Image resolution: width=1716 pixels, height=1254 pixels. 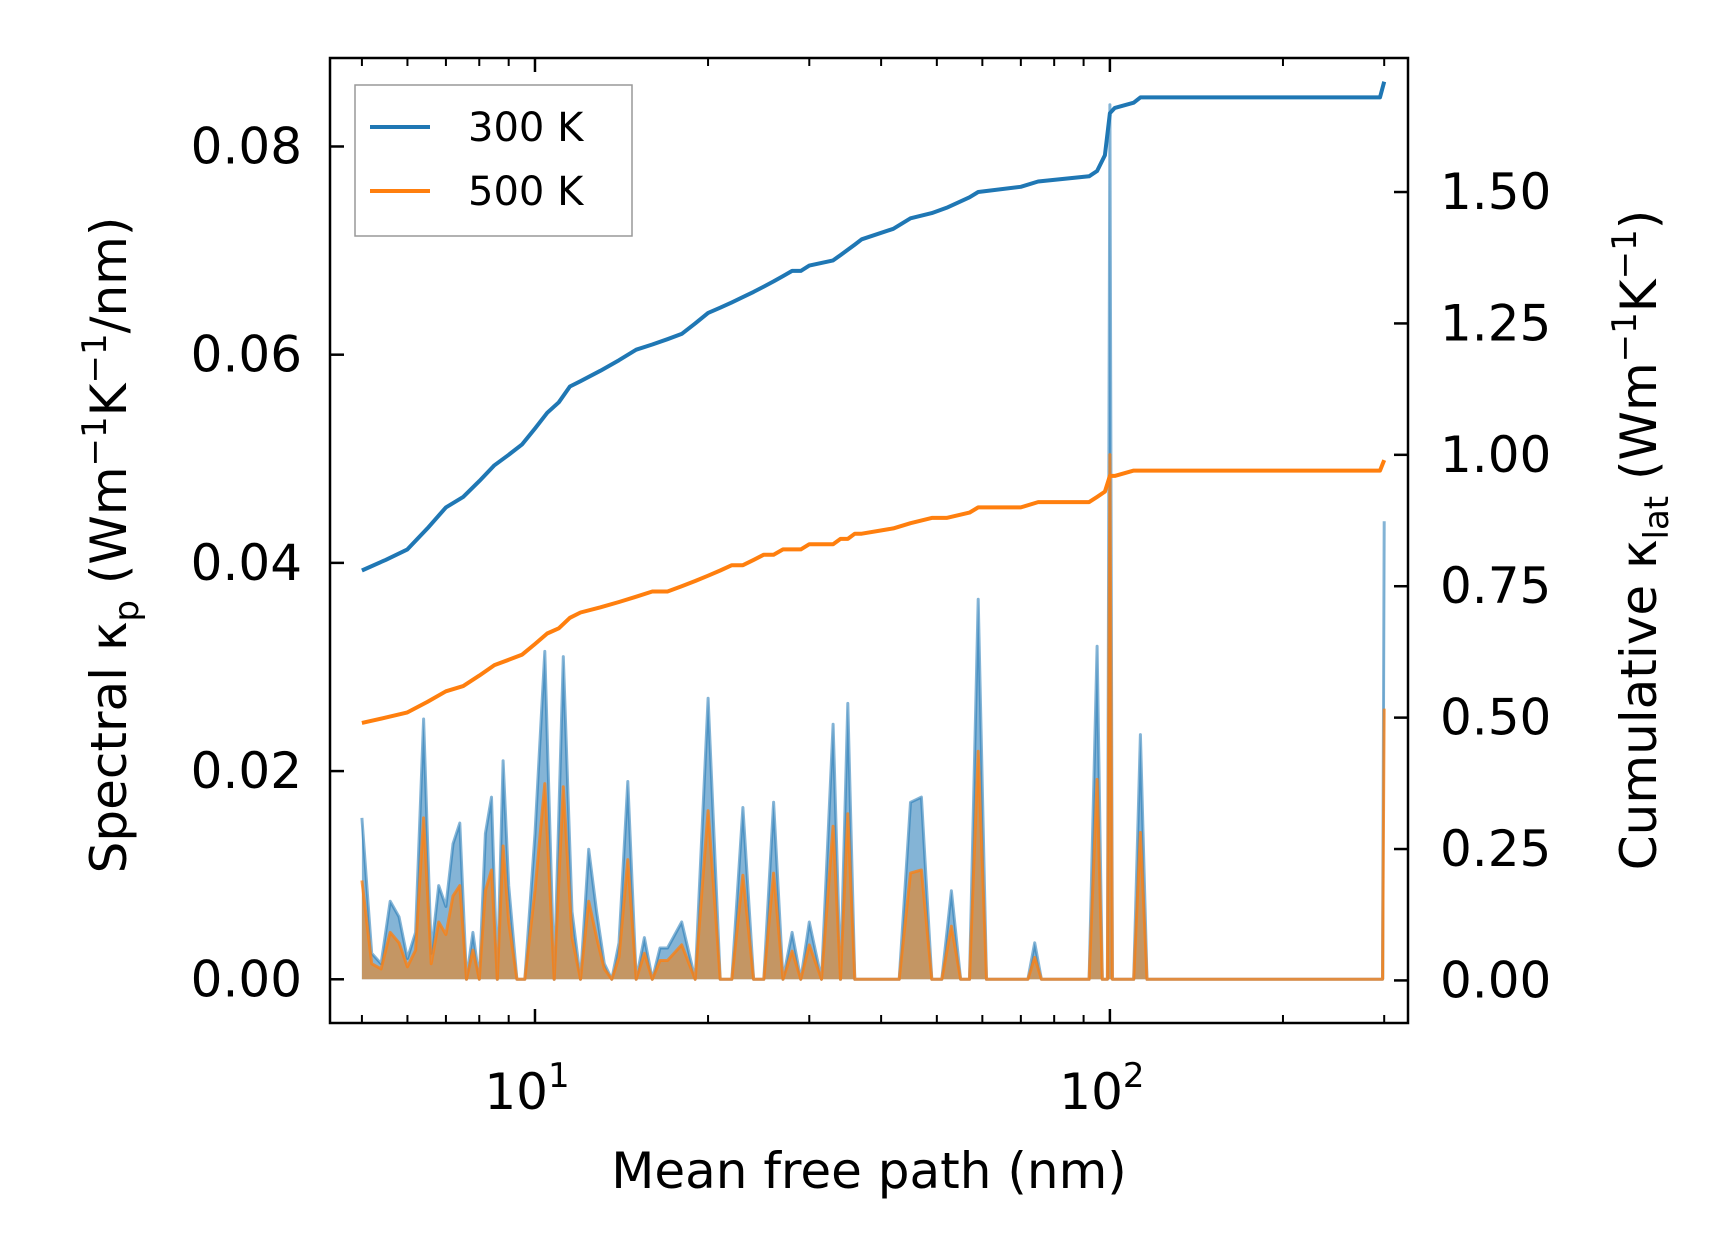 I want to click on y-left-tick-label-3: 0.06, so click(x=246, y=355).